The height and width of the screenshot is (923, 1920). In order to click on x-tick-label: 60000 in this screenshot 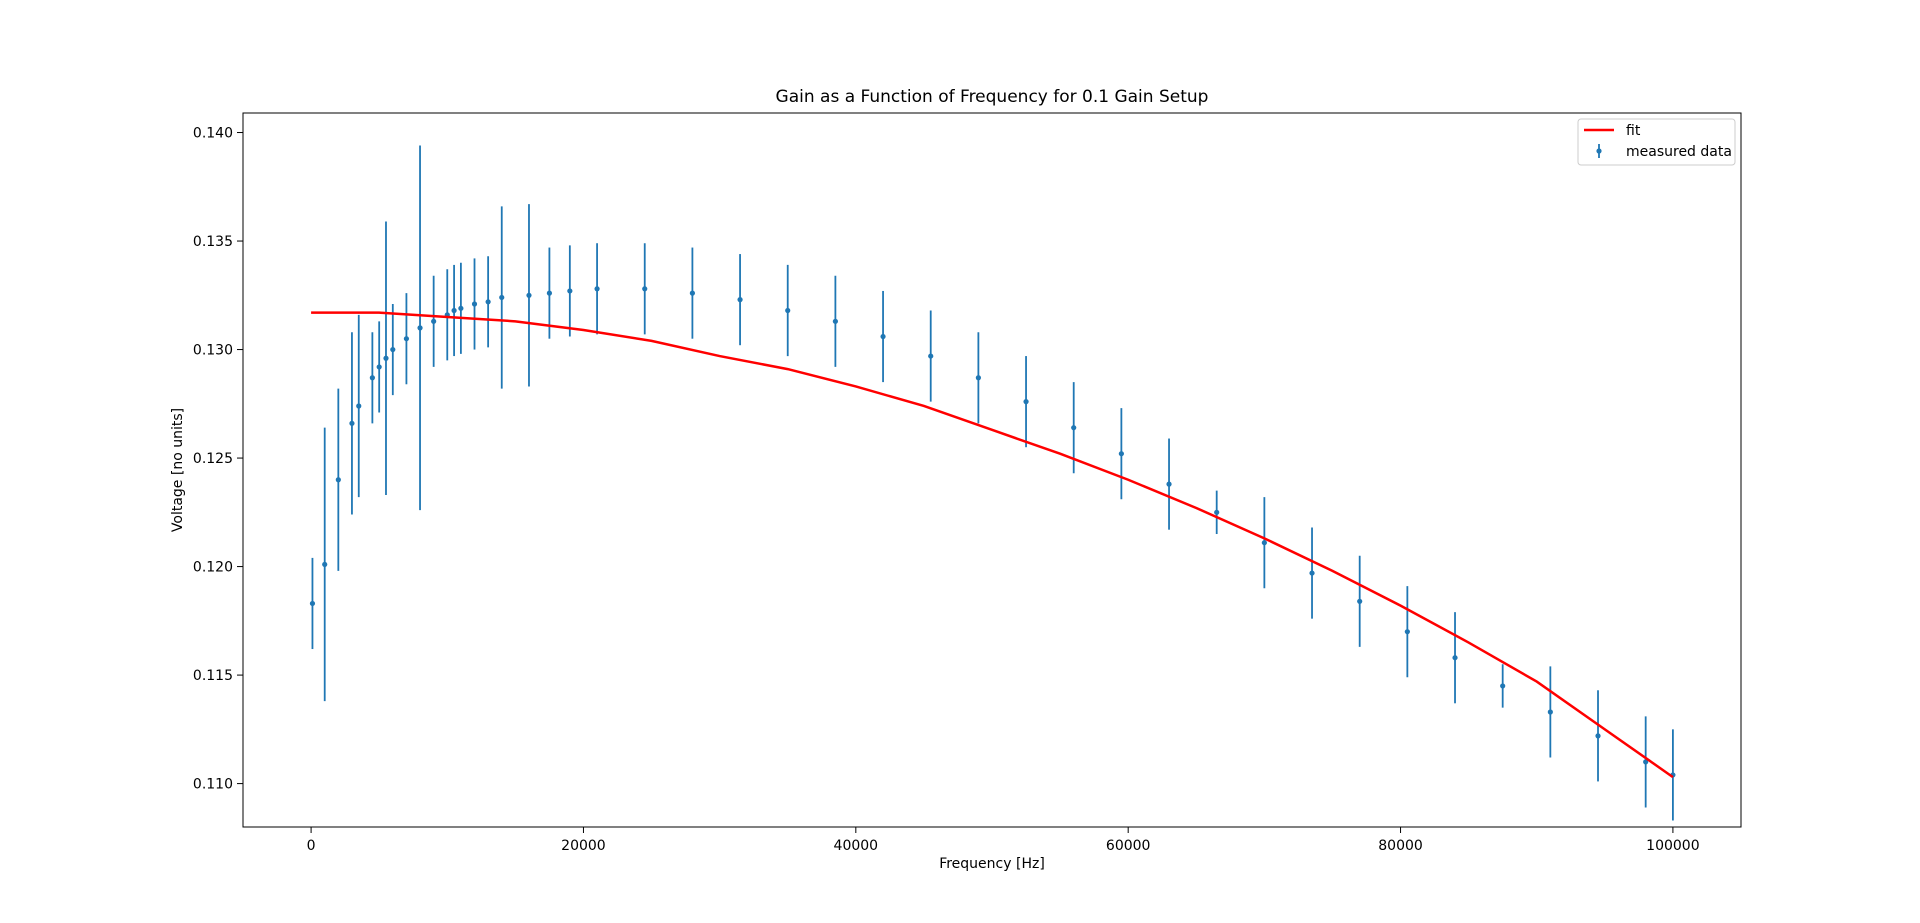, I will do `click(1128, 846)`.